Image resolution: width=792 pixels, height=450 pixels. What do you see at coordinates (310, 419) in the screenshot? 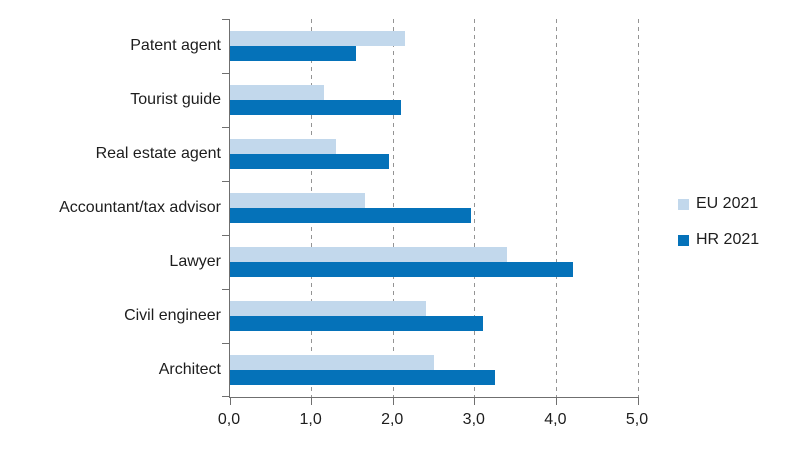
I see `x-tick-label: 1,0` at bounding box center [310, 419].